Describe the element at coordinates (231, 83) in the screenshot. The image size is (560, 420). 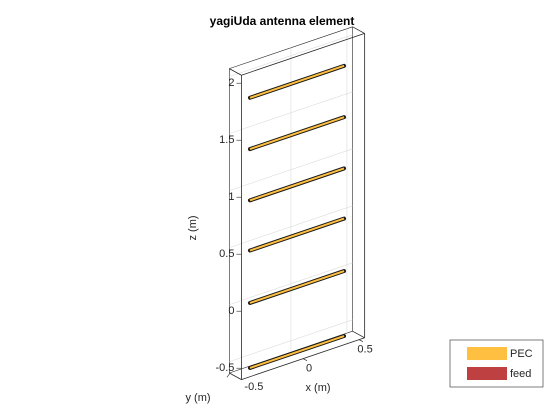
I see `z-tick-label: 2` at that location.